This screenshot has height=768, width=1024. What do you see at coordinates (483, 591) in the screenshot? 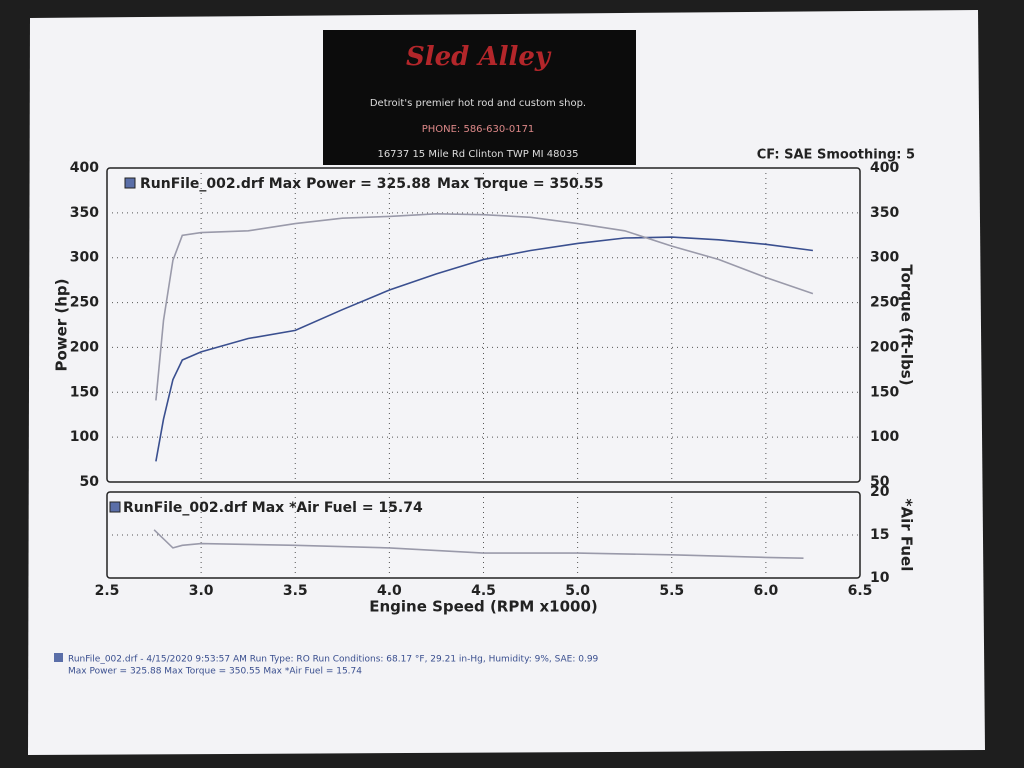
I see `x-tick-label: 4.5` at bounding box center [483, 591].